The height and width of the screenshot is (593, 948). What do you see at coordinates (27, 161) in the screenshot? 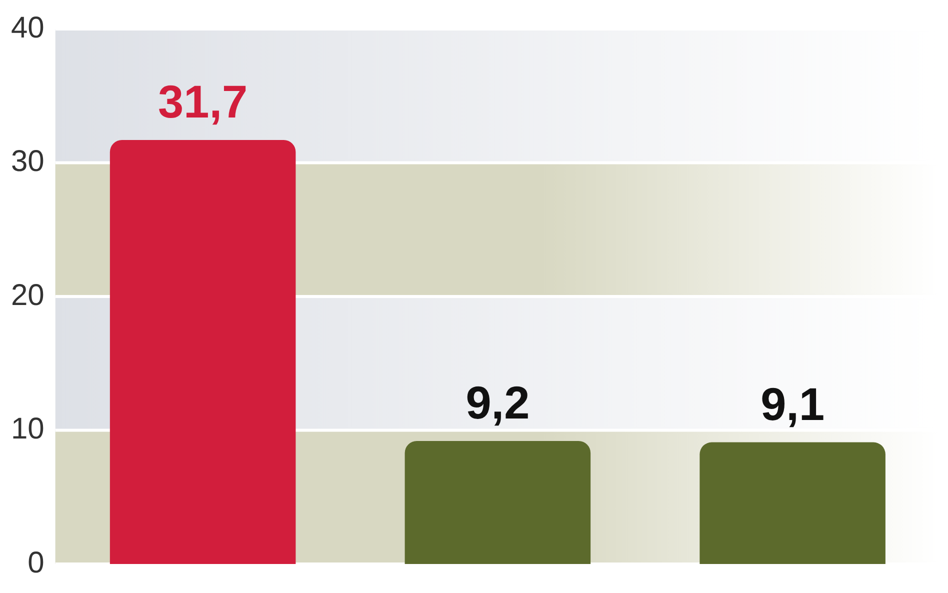
I see `y-tick-label: 30` at bounding box center [27, 161].